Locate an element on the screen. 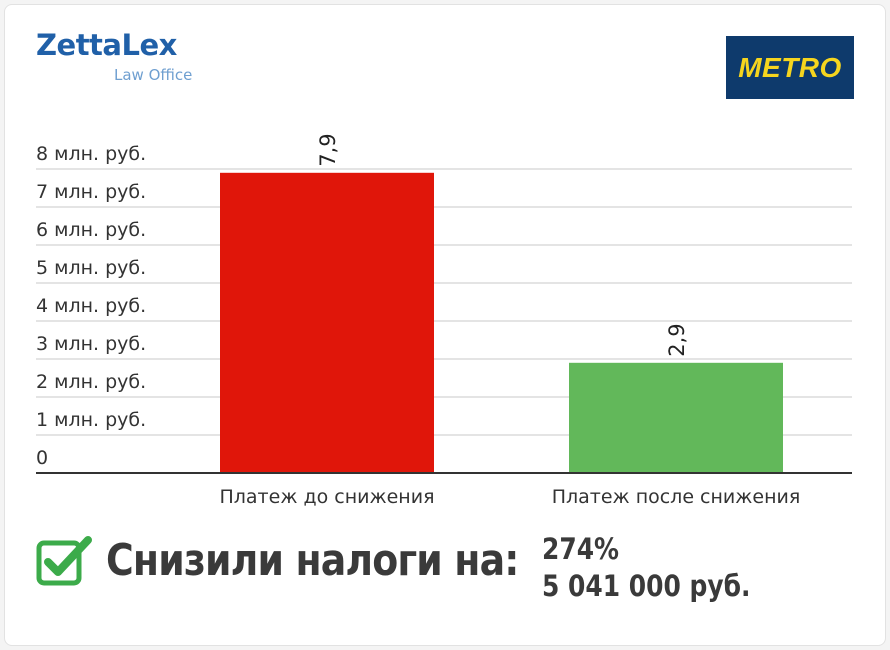 The width and height of the screenshot is (890, 650). bar-value-label: 2,9 is located at coordinates (677, 339).